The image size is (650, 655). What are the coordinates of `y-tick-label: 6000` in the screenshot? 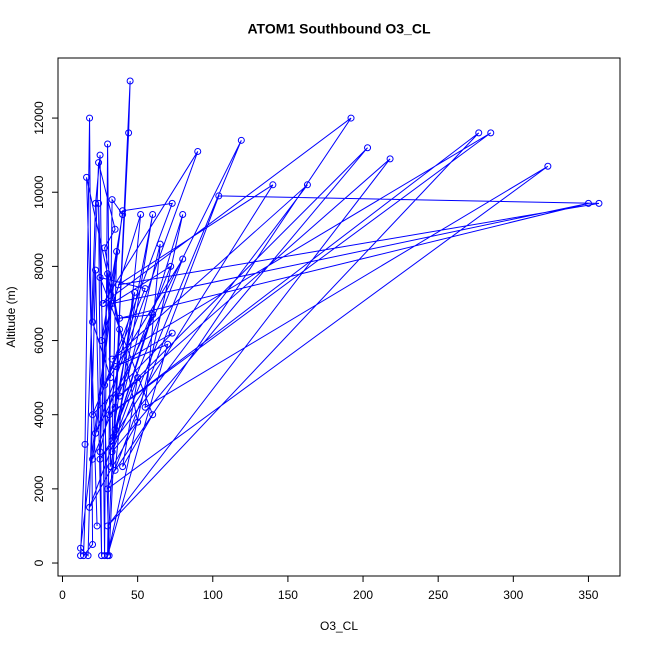 It's located at (39, 340).